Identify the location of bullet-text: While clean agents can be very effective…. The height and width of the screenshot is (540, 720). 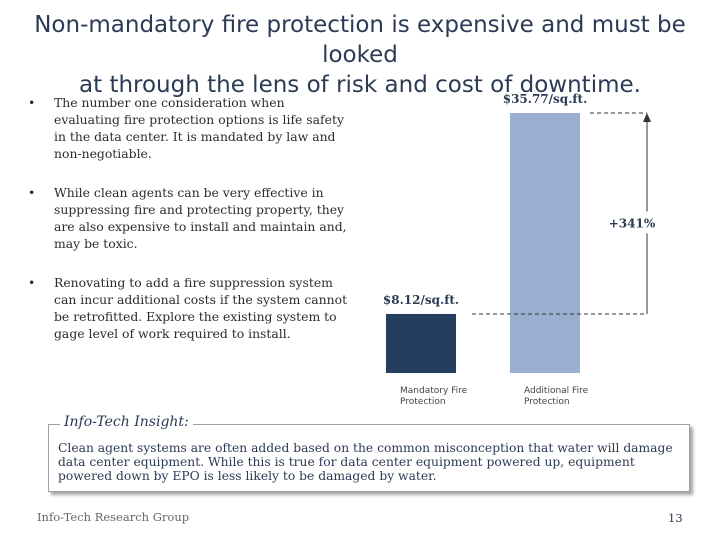
(200, 218).